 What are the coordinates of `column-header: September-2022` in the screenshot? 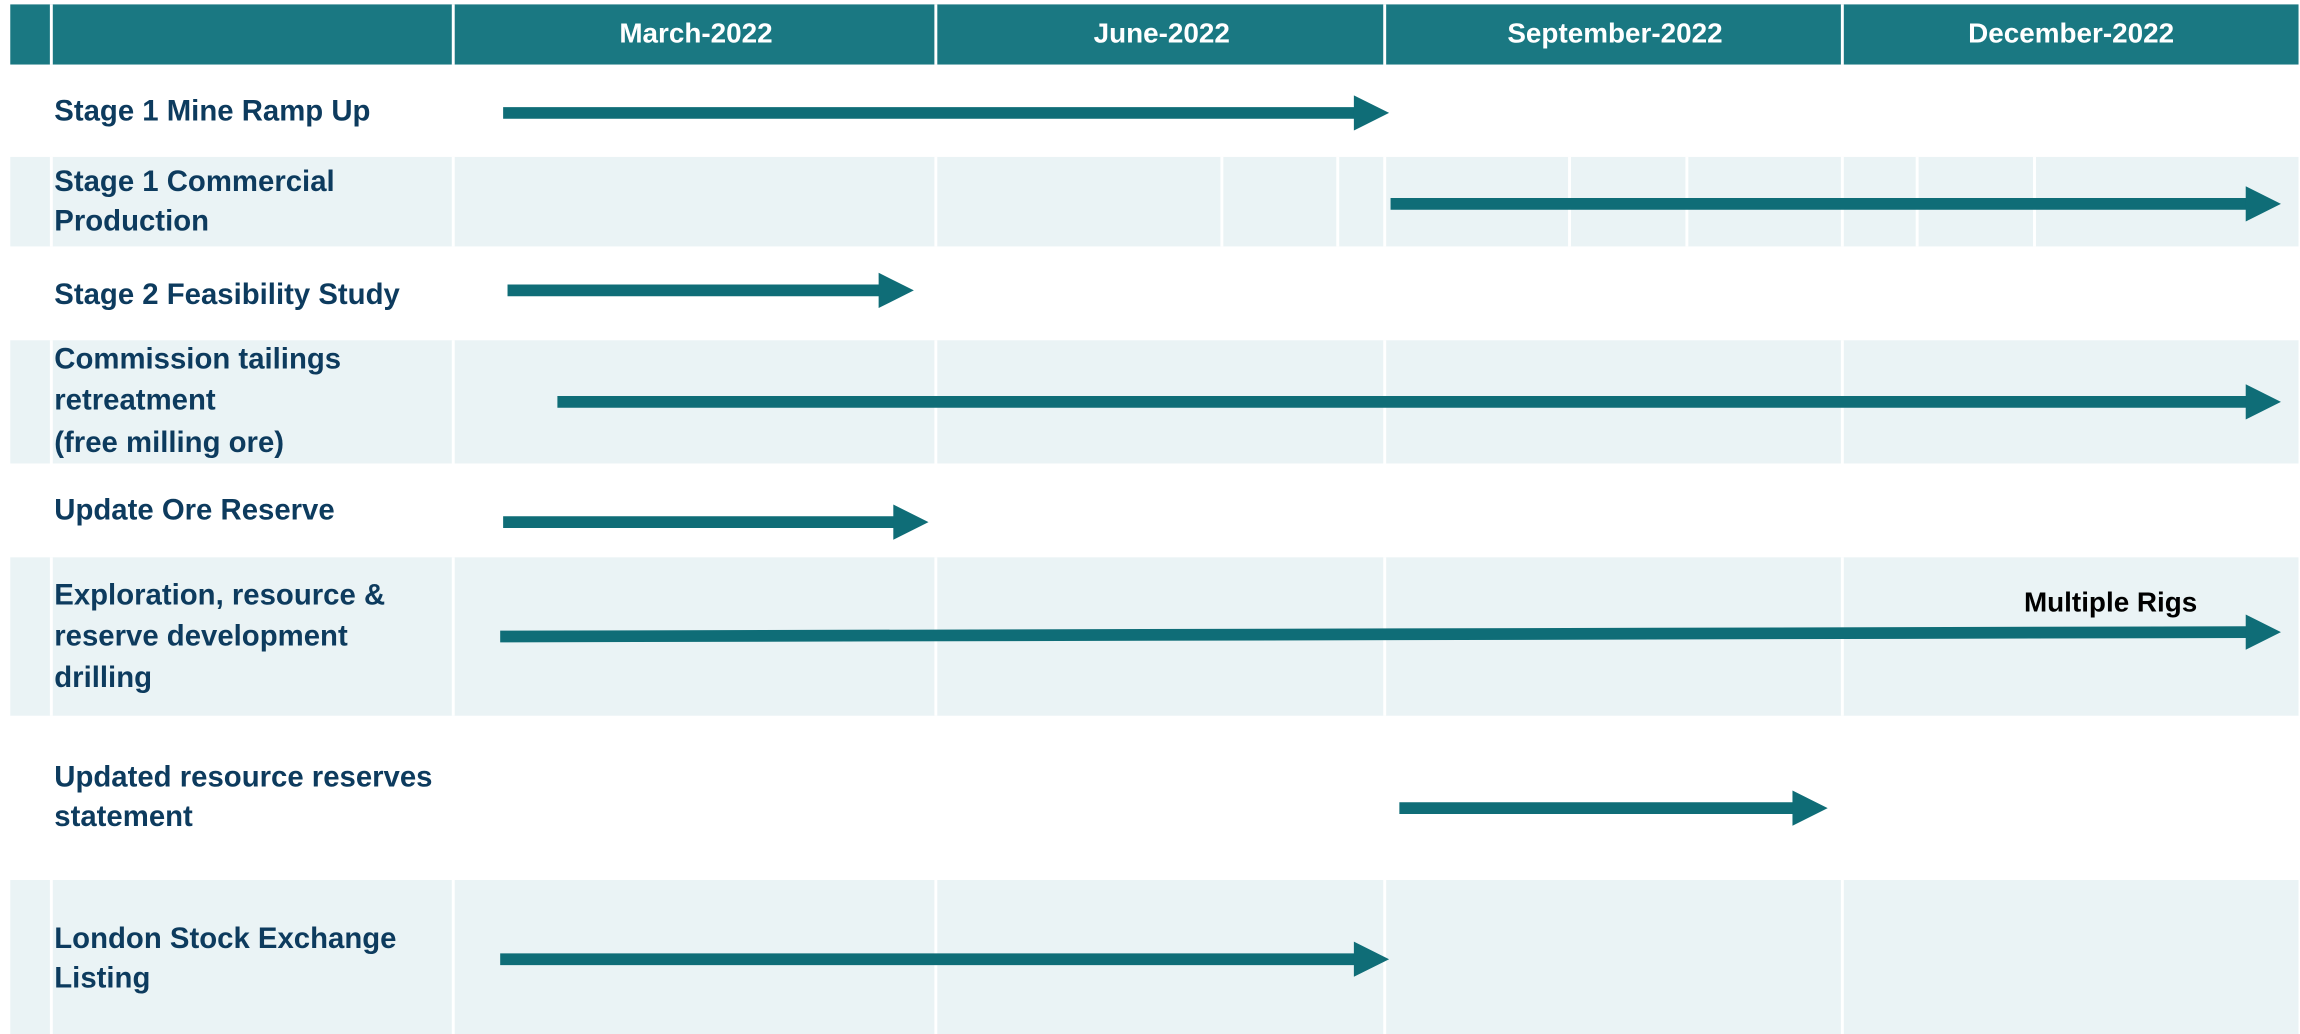 It's located at (1614, 33).